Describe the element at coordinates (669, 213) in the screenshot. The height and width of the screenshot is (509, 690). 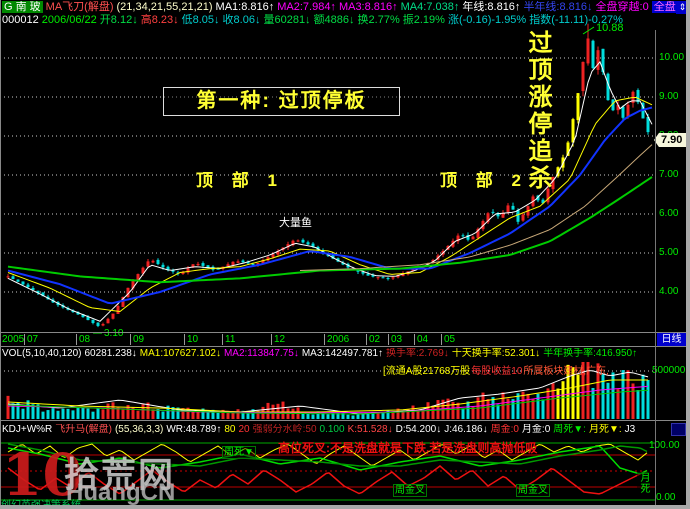
I see `y-axis-label: 6.00` at that location.